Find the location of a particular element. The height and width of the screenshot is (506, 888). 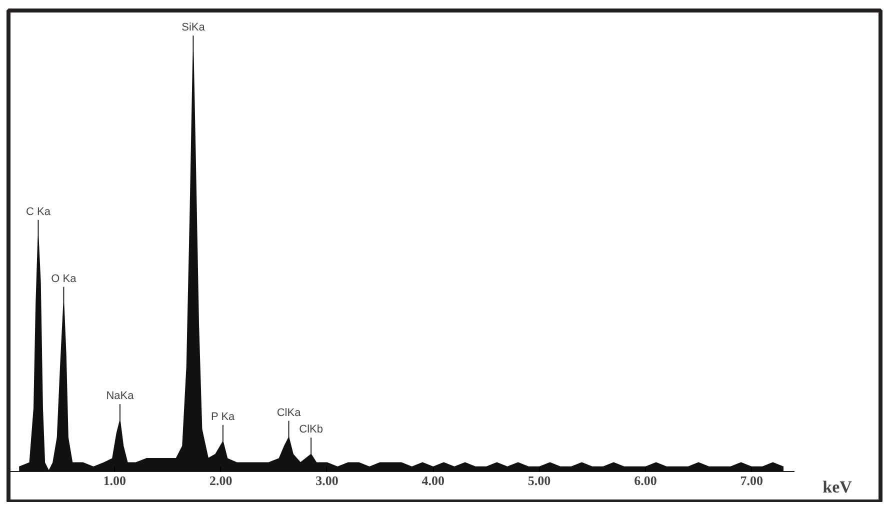

x-tick-label: 4.00 is located at coordinates (433, 480).